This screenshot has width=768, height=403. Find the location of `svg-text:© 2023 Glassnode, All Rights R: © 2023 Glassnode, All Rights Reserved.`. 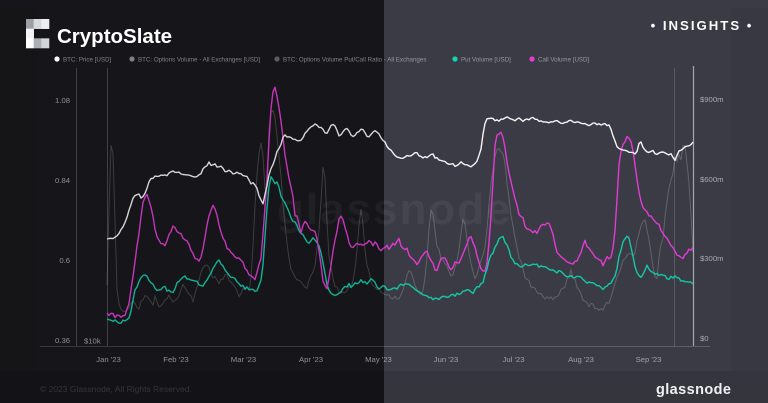

svg-text:© 2023 Glassnode, All Rights R: © 2023 Glassnode, All Rights Reserved. is located at coordinates (116, 389).